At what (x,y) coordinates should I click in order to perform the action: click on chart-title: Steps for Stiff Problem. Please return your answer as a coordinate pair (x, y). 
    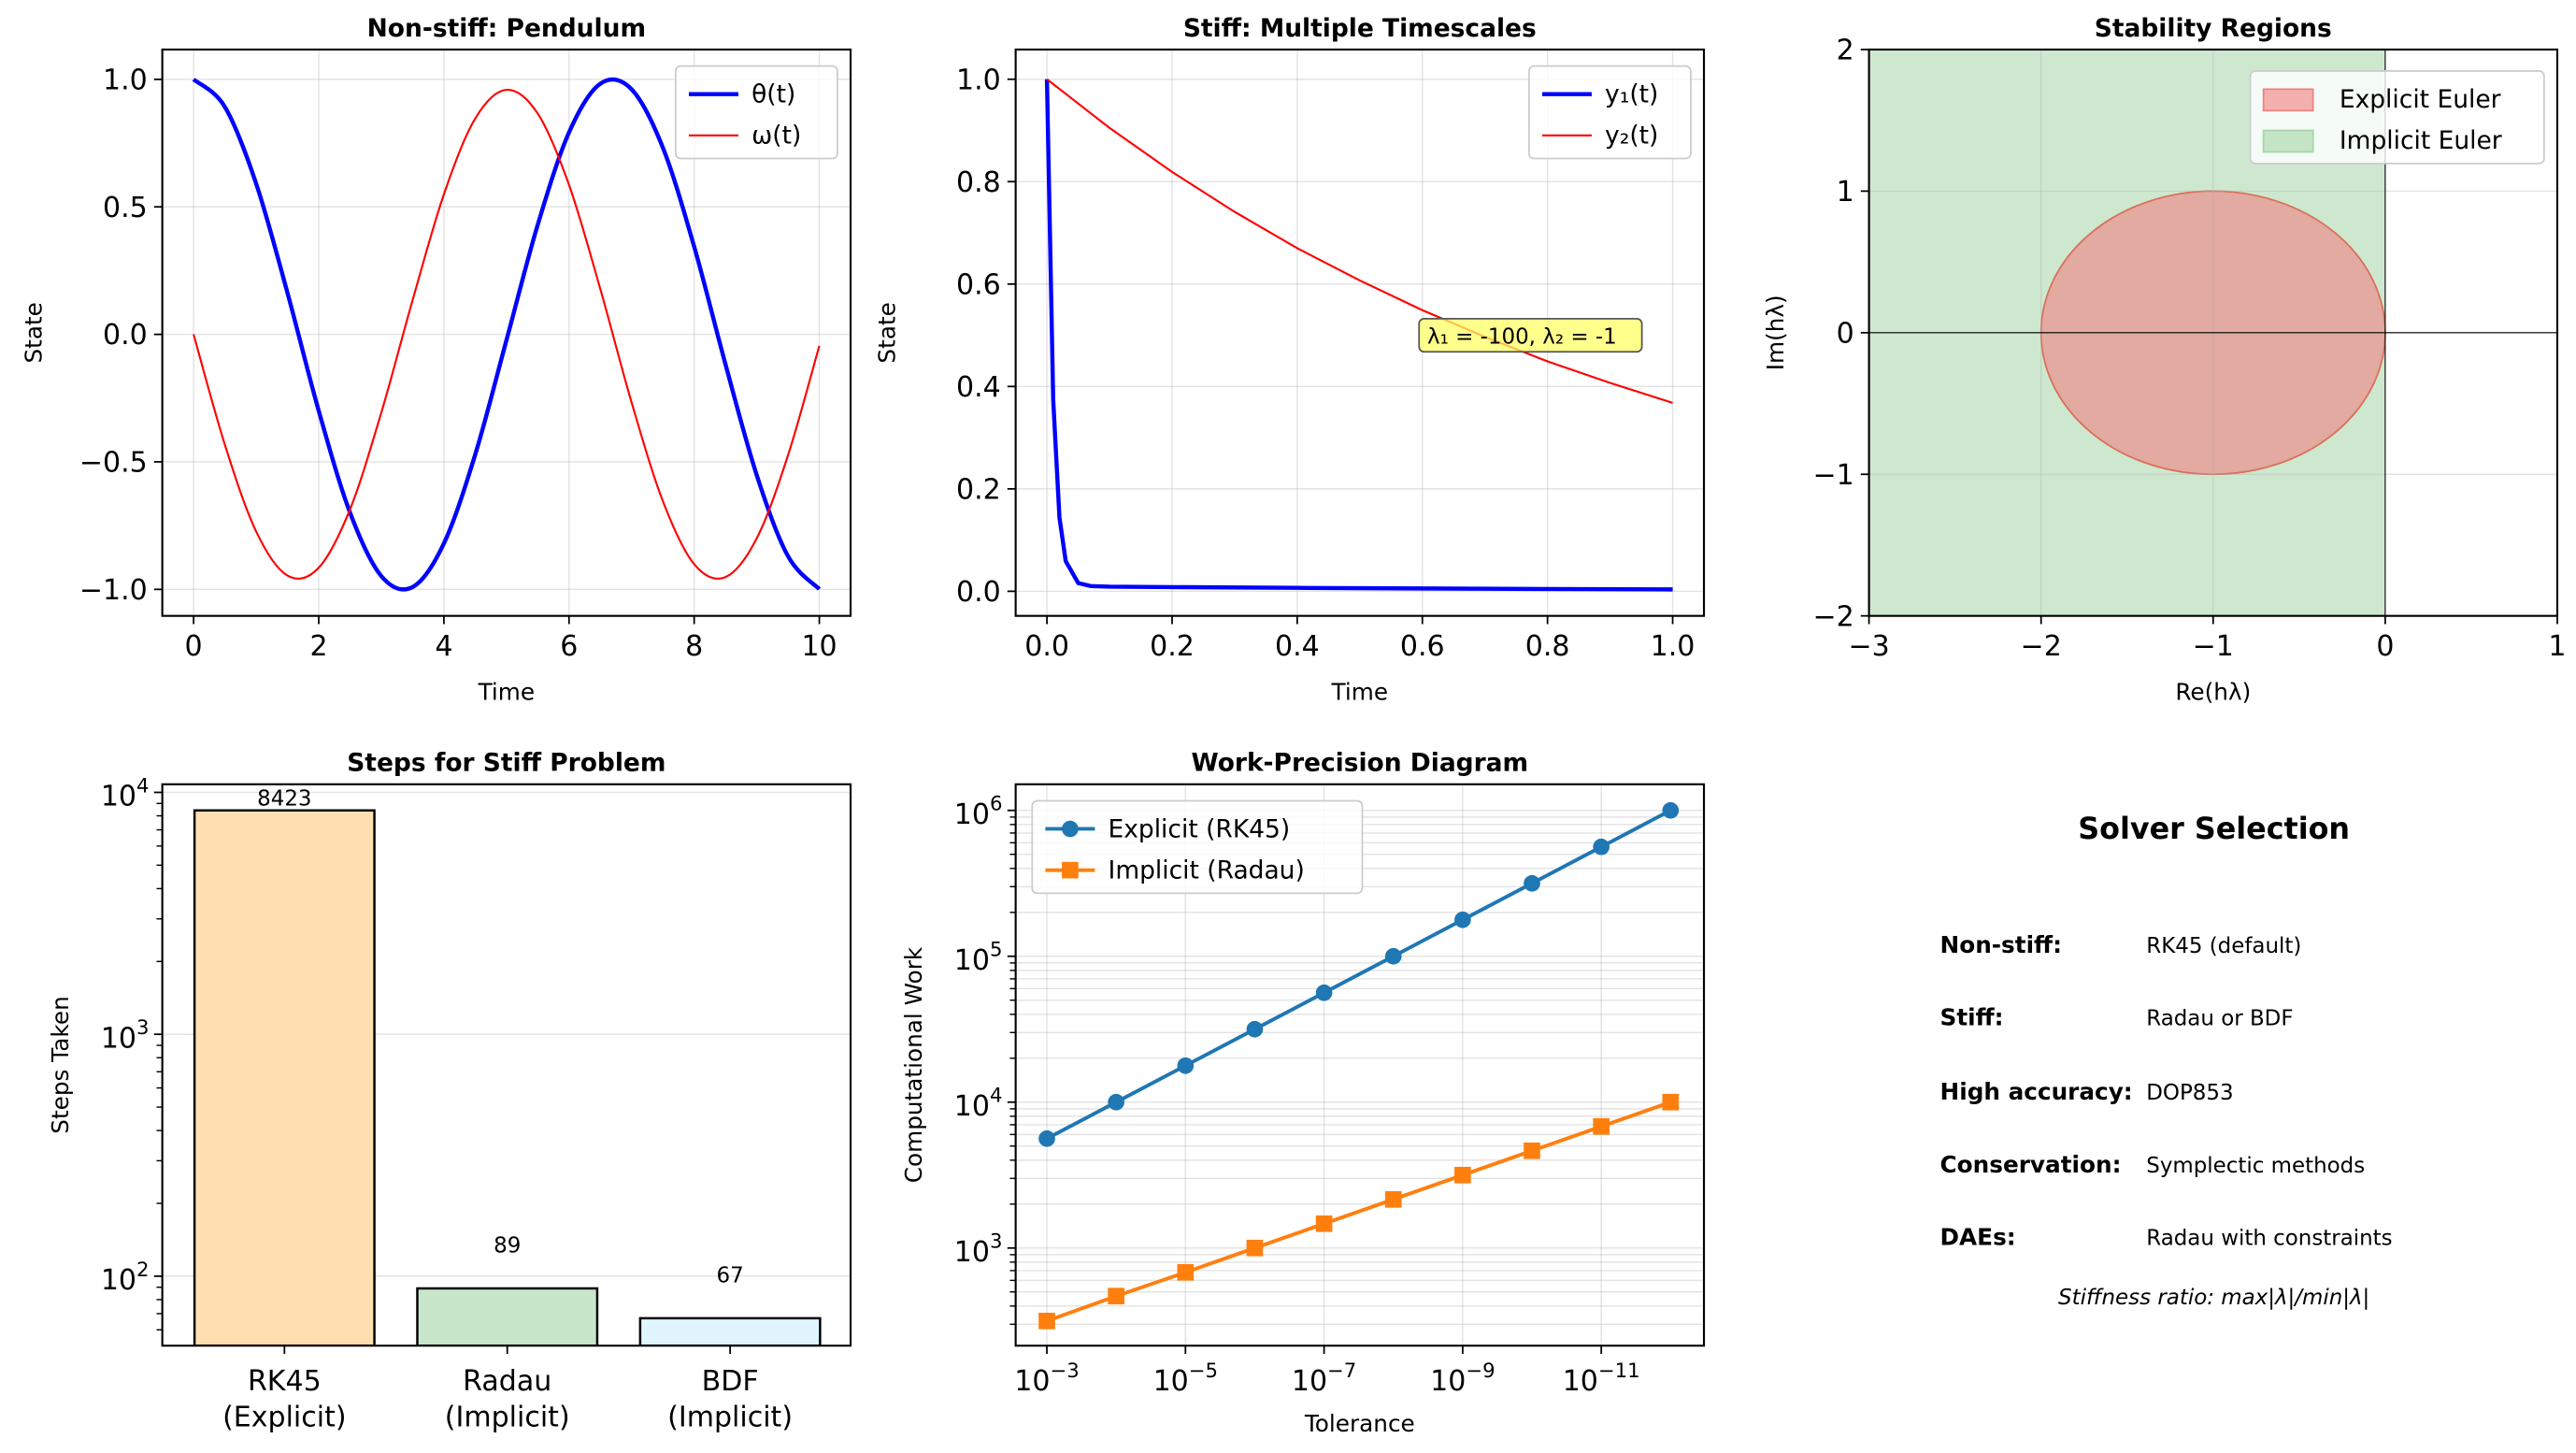
    Looking at the image, I should click on (506, 763).